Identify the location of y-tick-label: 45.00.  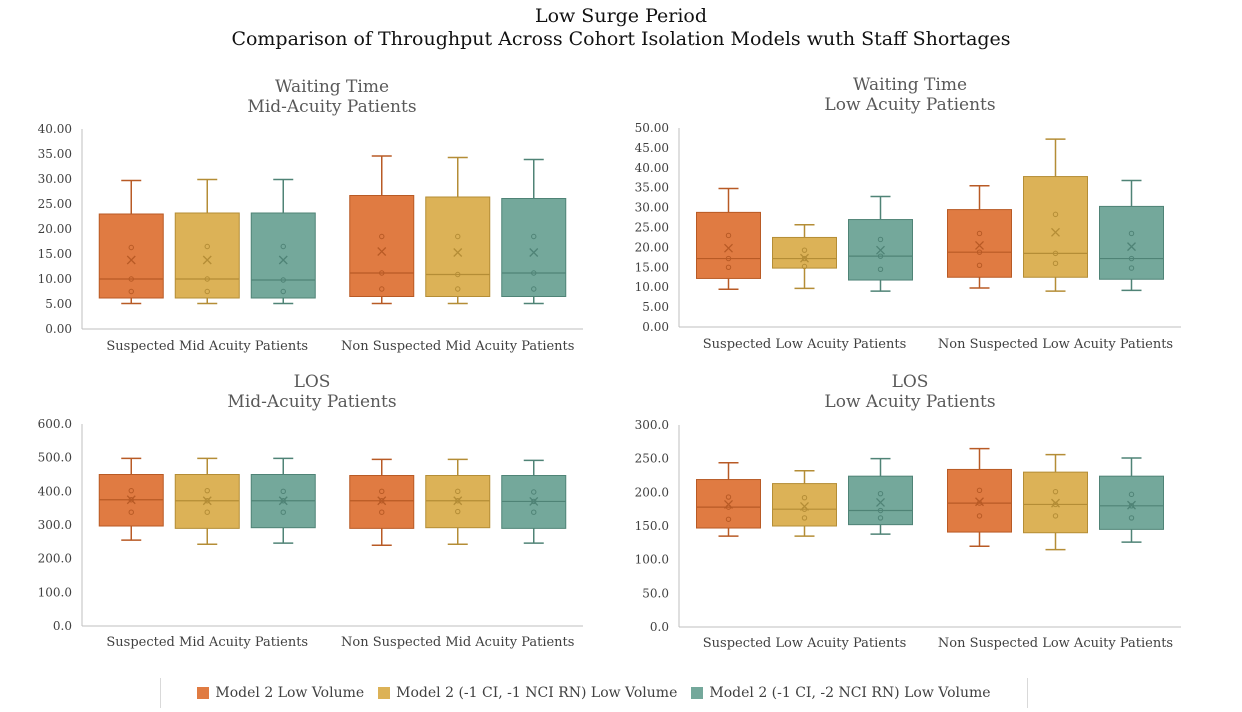
(652, 148).